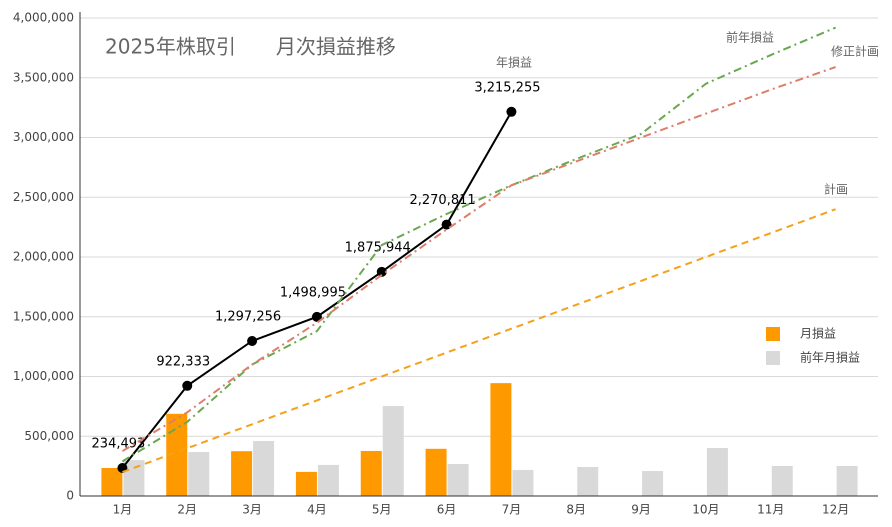 The image size is (892, 527). What do you see at coordinates (43, 18) in the screenshot?
I see `y-tick-label: 4,000,000` at bounding box center [43, 18].